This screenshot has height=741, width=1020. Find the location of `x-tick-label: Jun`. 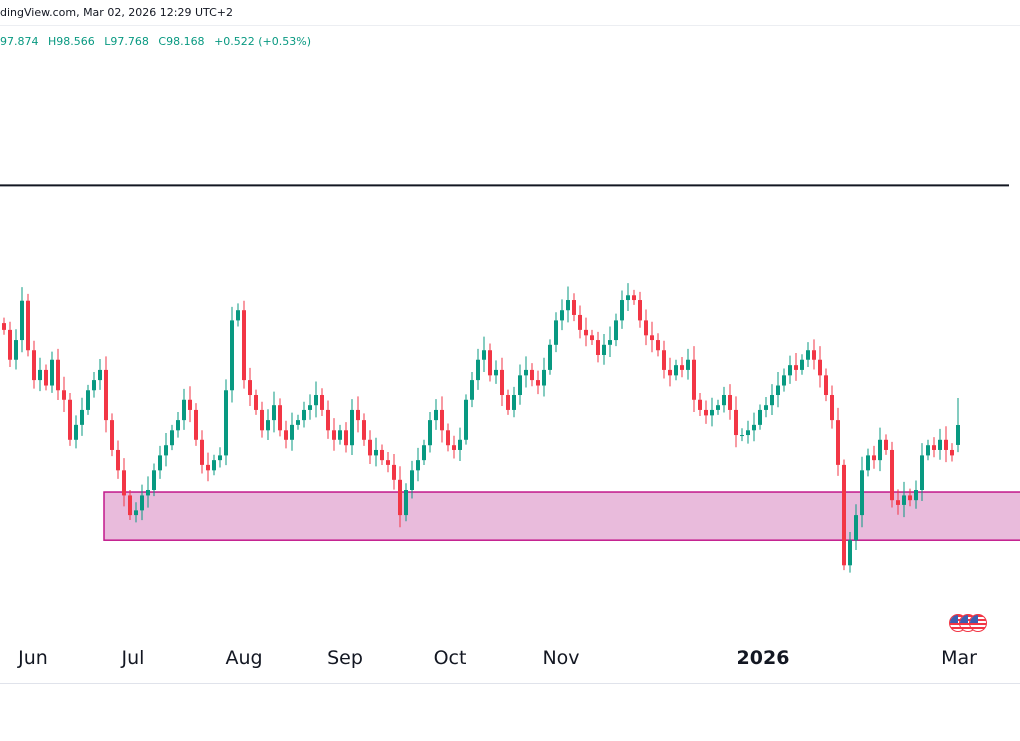

x-tick-label: Jun is located at coordinates (33, 658).